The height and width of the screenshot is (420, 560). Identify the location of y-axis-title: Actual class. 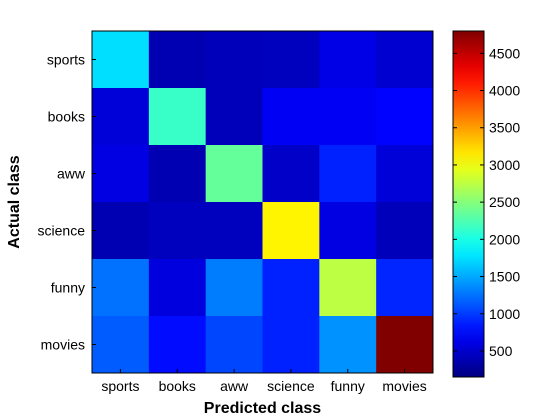
(14, 201).